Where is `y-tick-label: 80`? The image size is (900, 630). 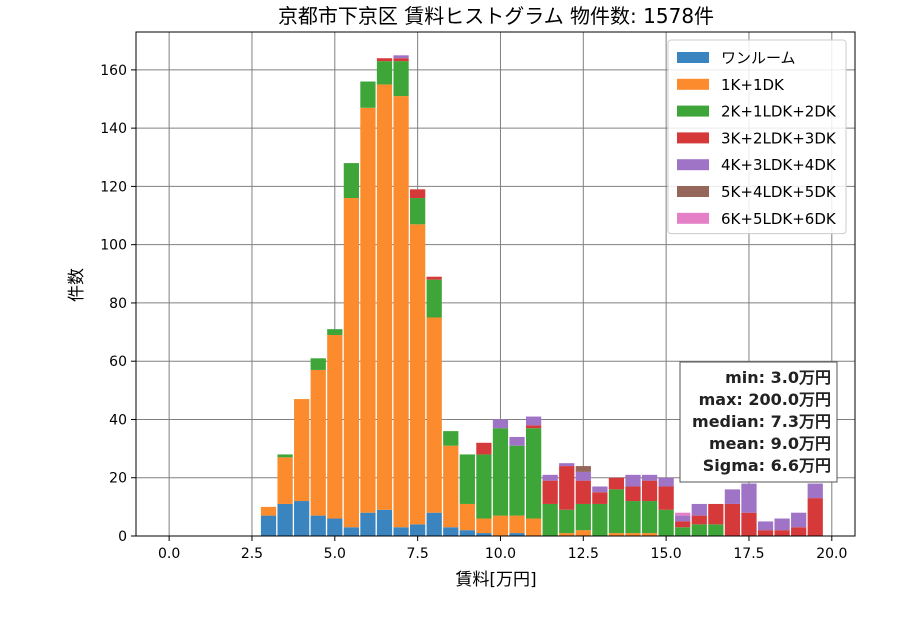 y-tick-label: 80 is located at coordinates (118, 304).